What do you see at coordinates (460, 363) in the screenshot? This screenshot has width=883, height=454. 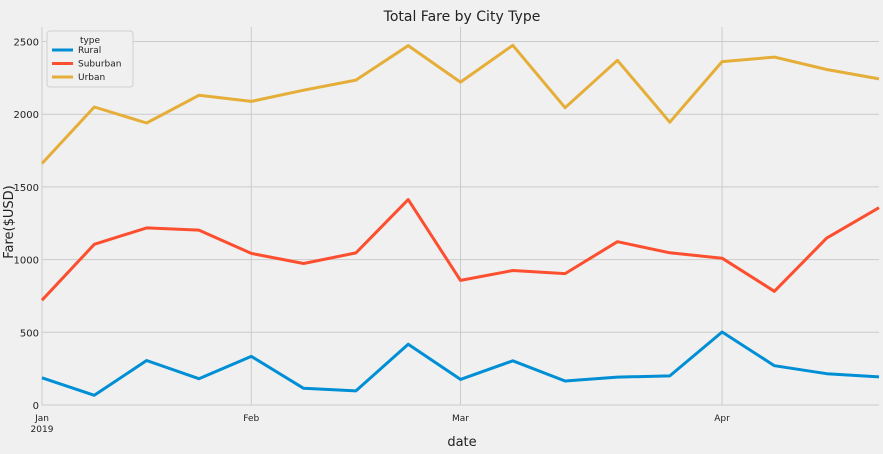 I see `series-line-rural` at bounding box center [460, 363].